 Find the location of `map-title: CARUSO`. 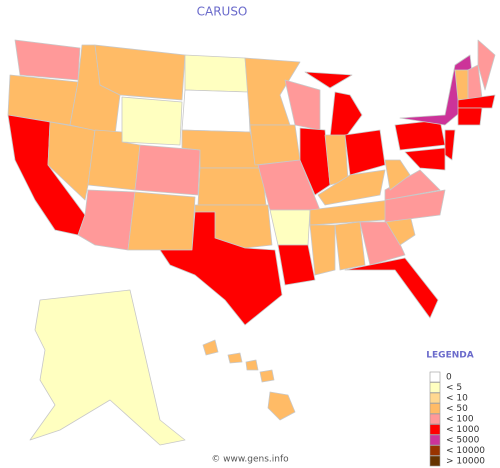

map-title: CARUSO is located at coordinates (222, 12).